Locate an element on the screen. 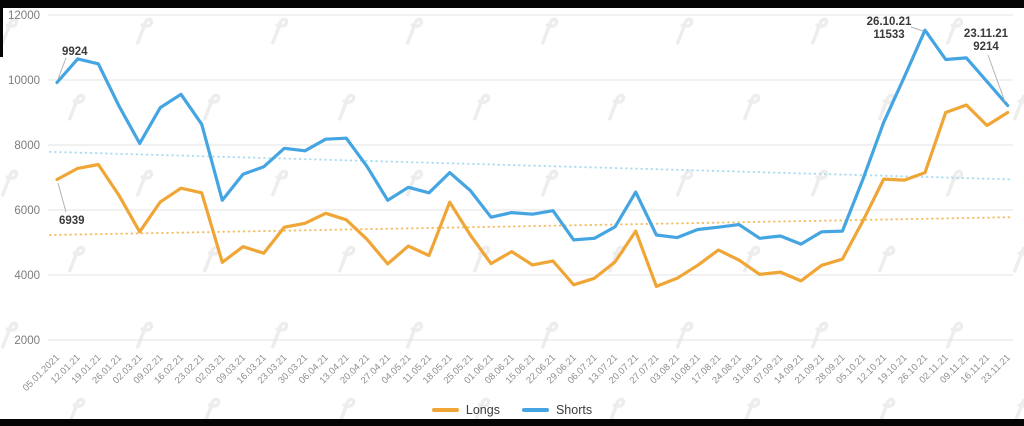 The width and height of the screenshot is (1024, 426). legend-item-longs: Longs is located at coordinates (465, 410).